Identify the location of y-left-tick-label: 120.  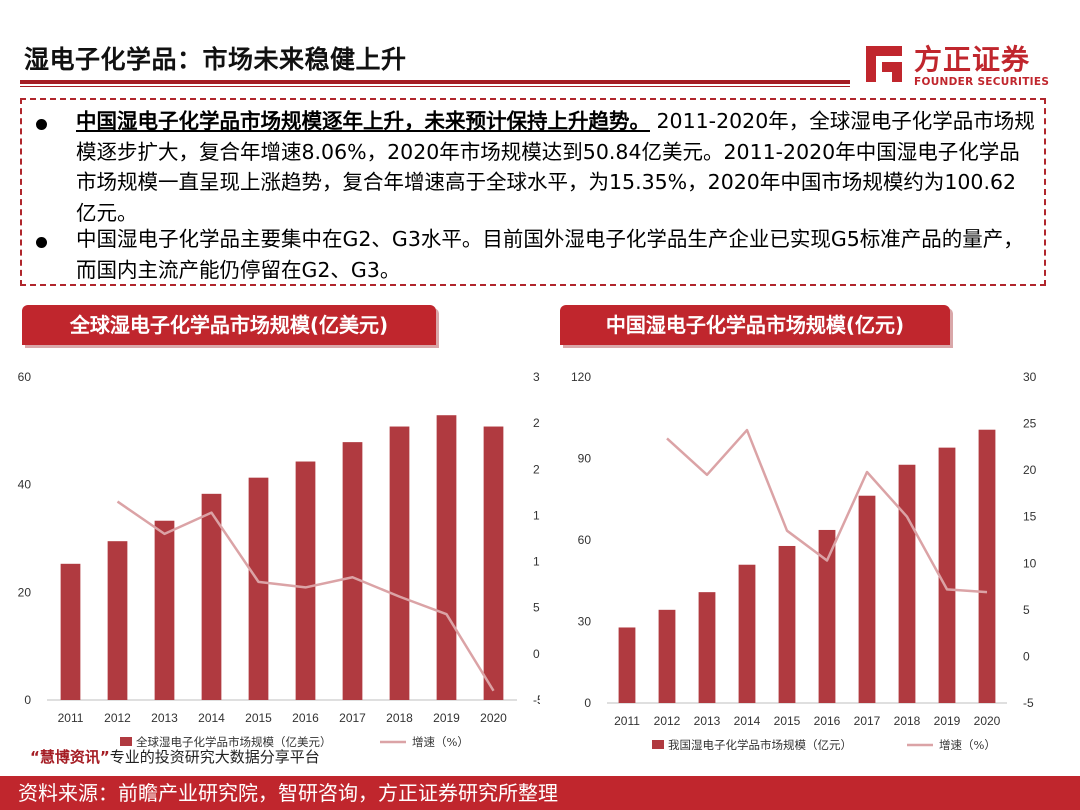
(581, 377).